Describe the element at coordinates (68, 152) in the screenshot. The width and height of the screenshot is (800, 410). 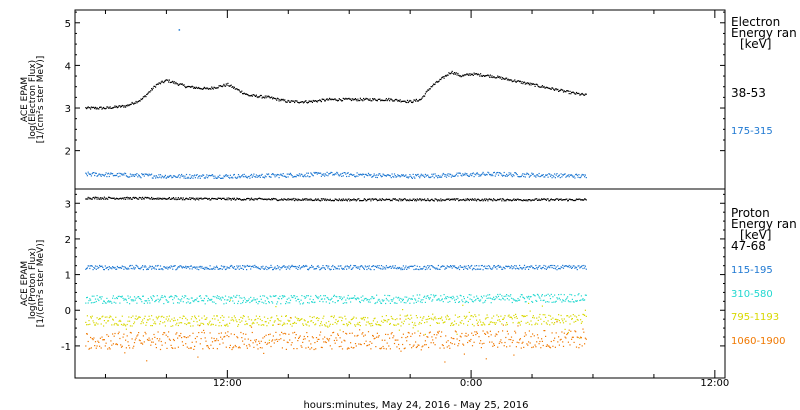
I see `y-tick-label: 2` at that location.